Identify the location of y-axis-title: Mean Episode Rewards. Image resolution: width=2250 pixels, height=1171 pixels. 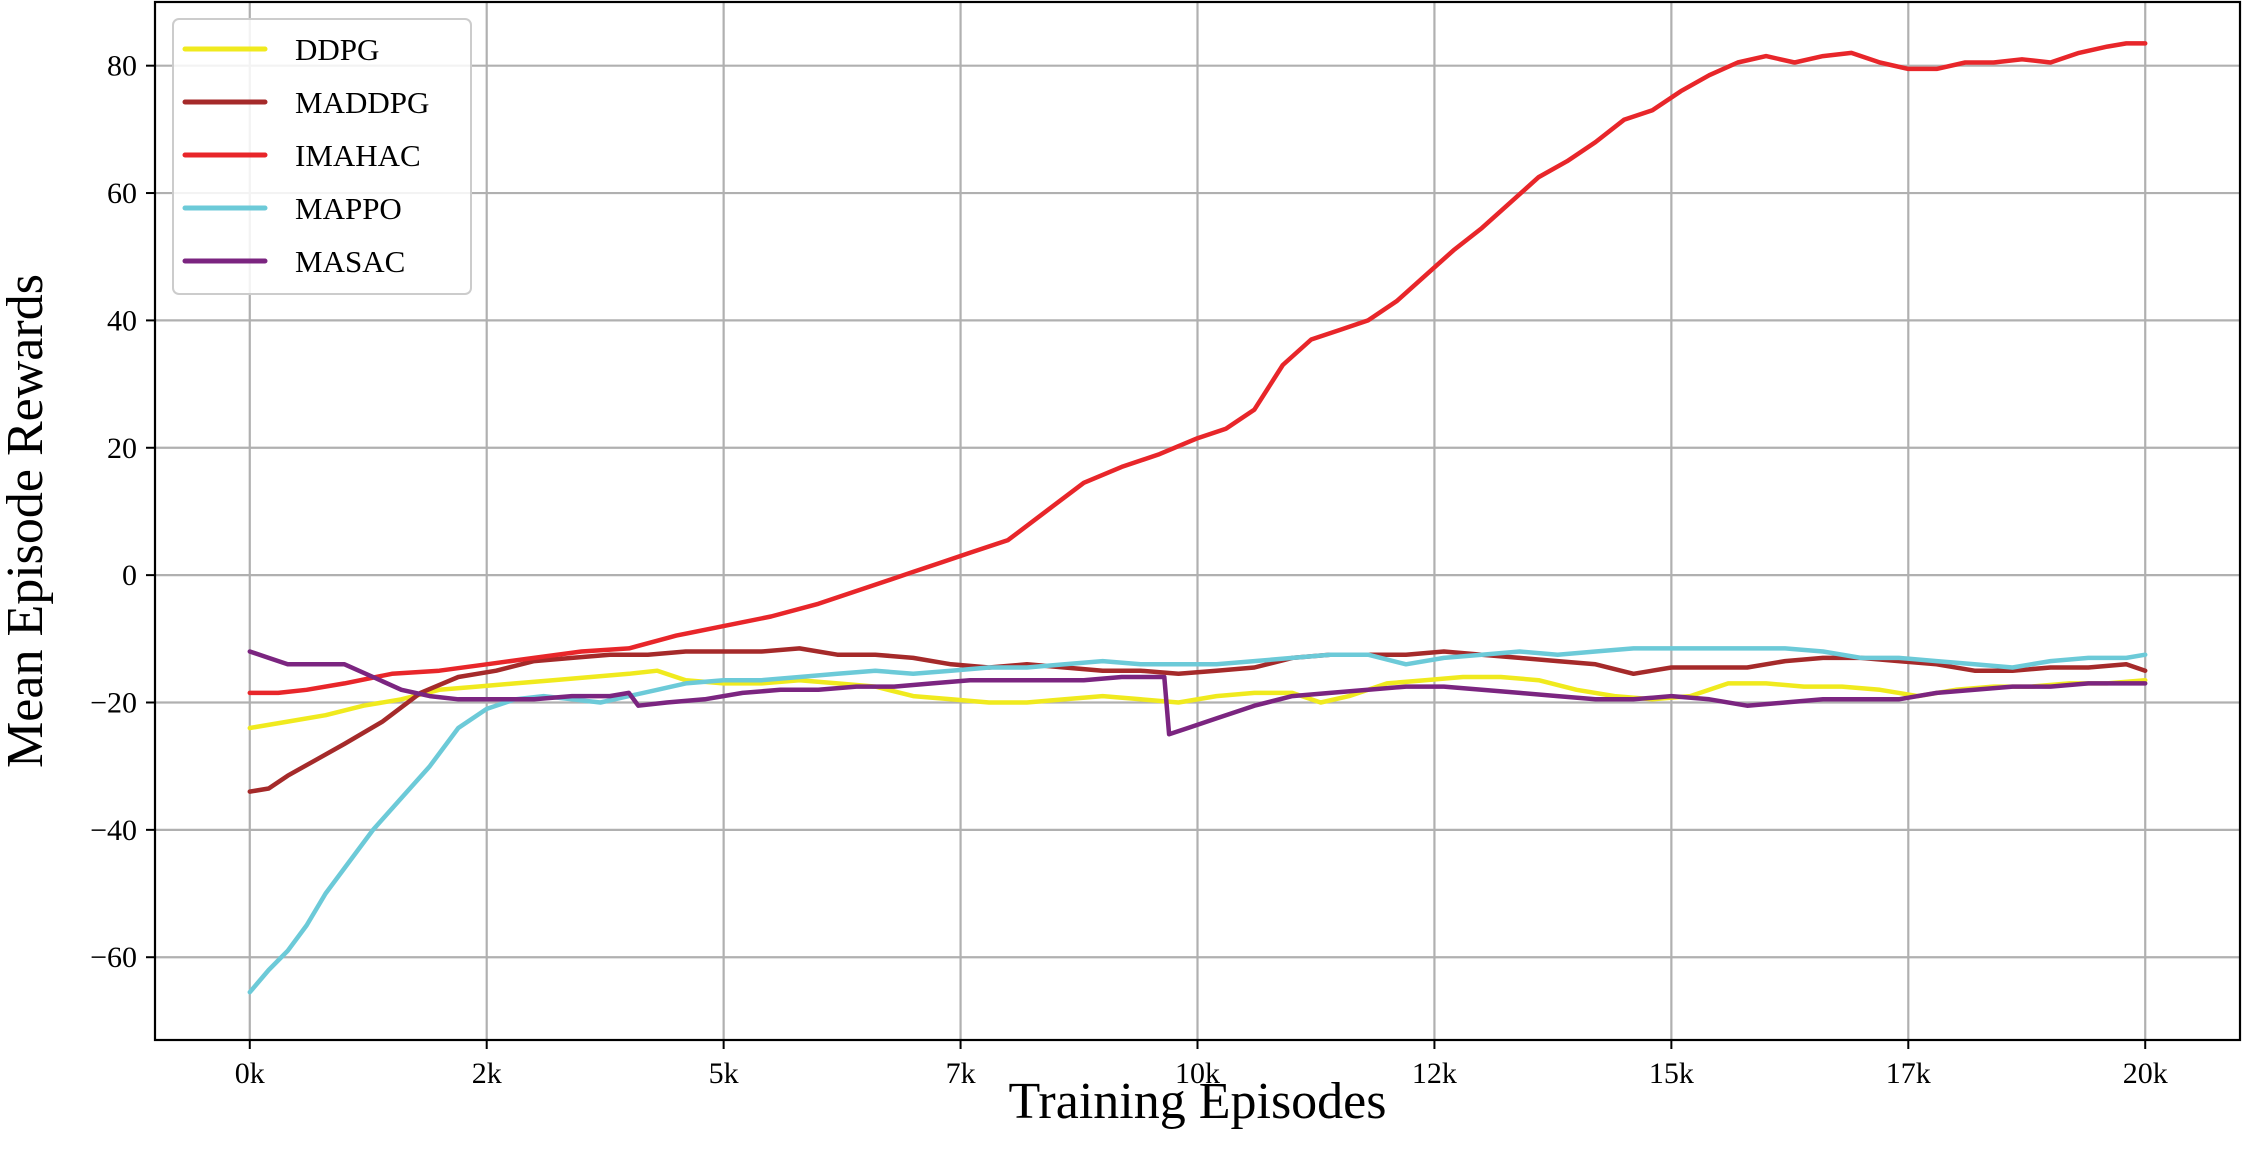
(27, 521).